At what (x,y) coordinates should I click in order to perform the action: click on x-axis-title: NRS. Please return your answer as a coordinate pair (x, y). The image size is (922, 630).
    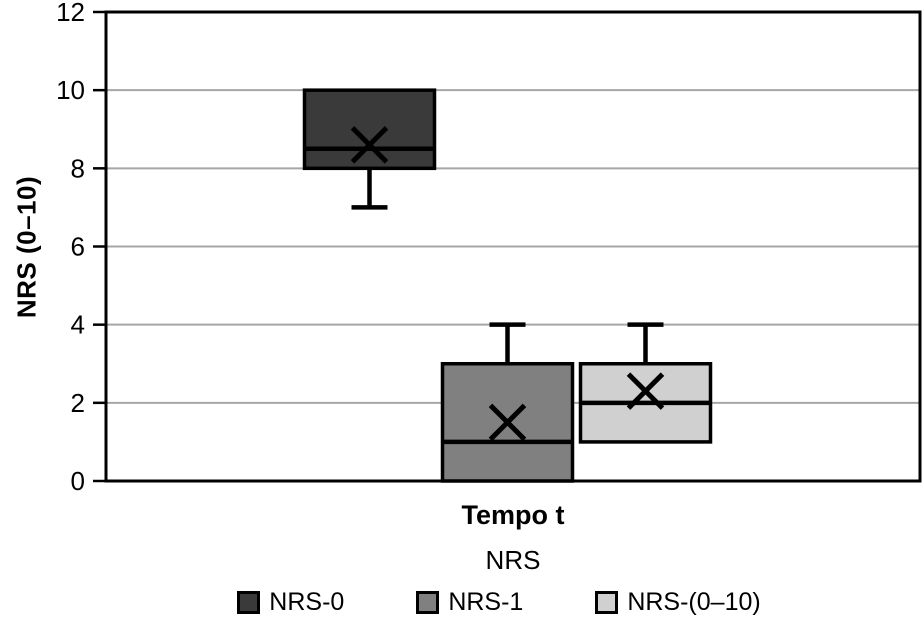
    Looking at the image, I should click on (513, 560).